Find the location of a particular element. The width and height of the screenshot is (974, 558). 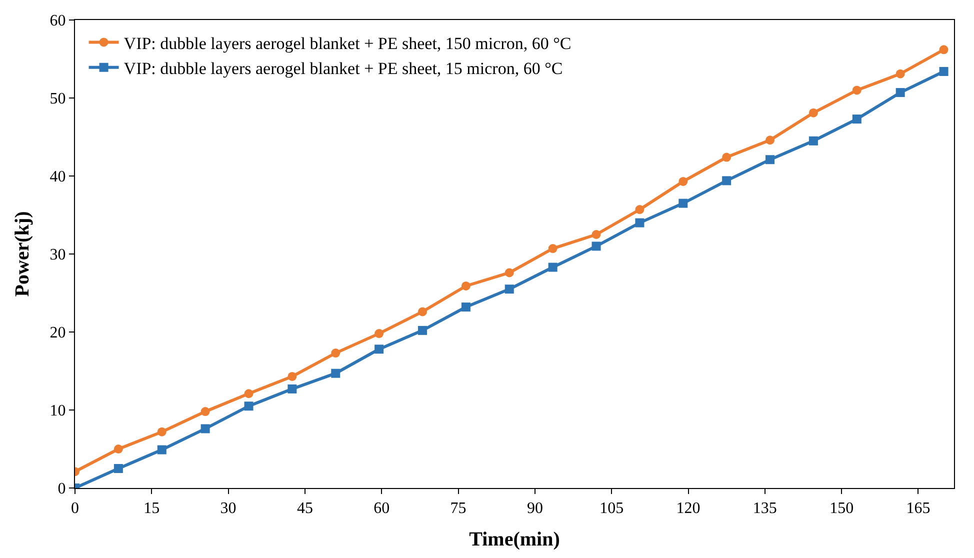

x-tick-label: 105 is located at coordinates (612, 509).